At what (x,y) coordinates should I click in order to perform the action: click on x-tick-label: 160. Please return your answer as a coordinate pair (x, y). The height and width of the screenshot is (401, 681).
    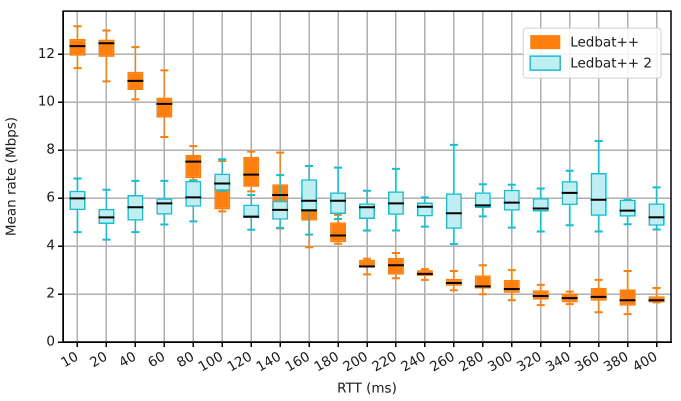
    Looking at the image, I should click on (297, 362).